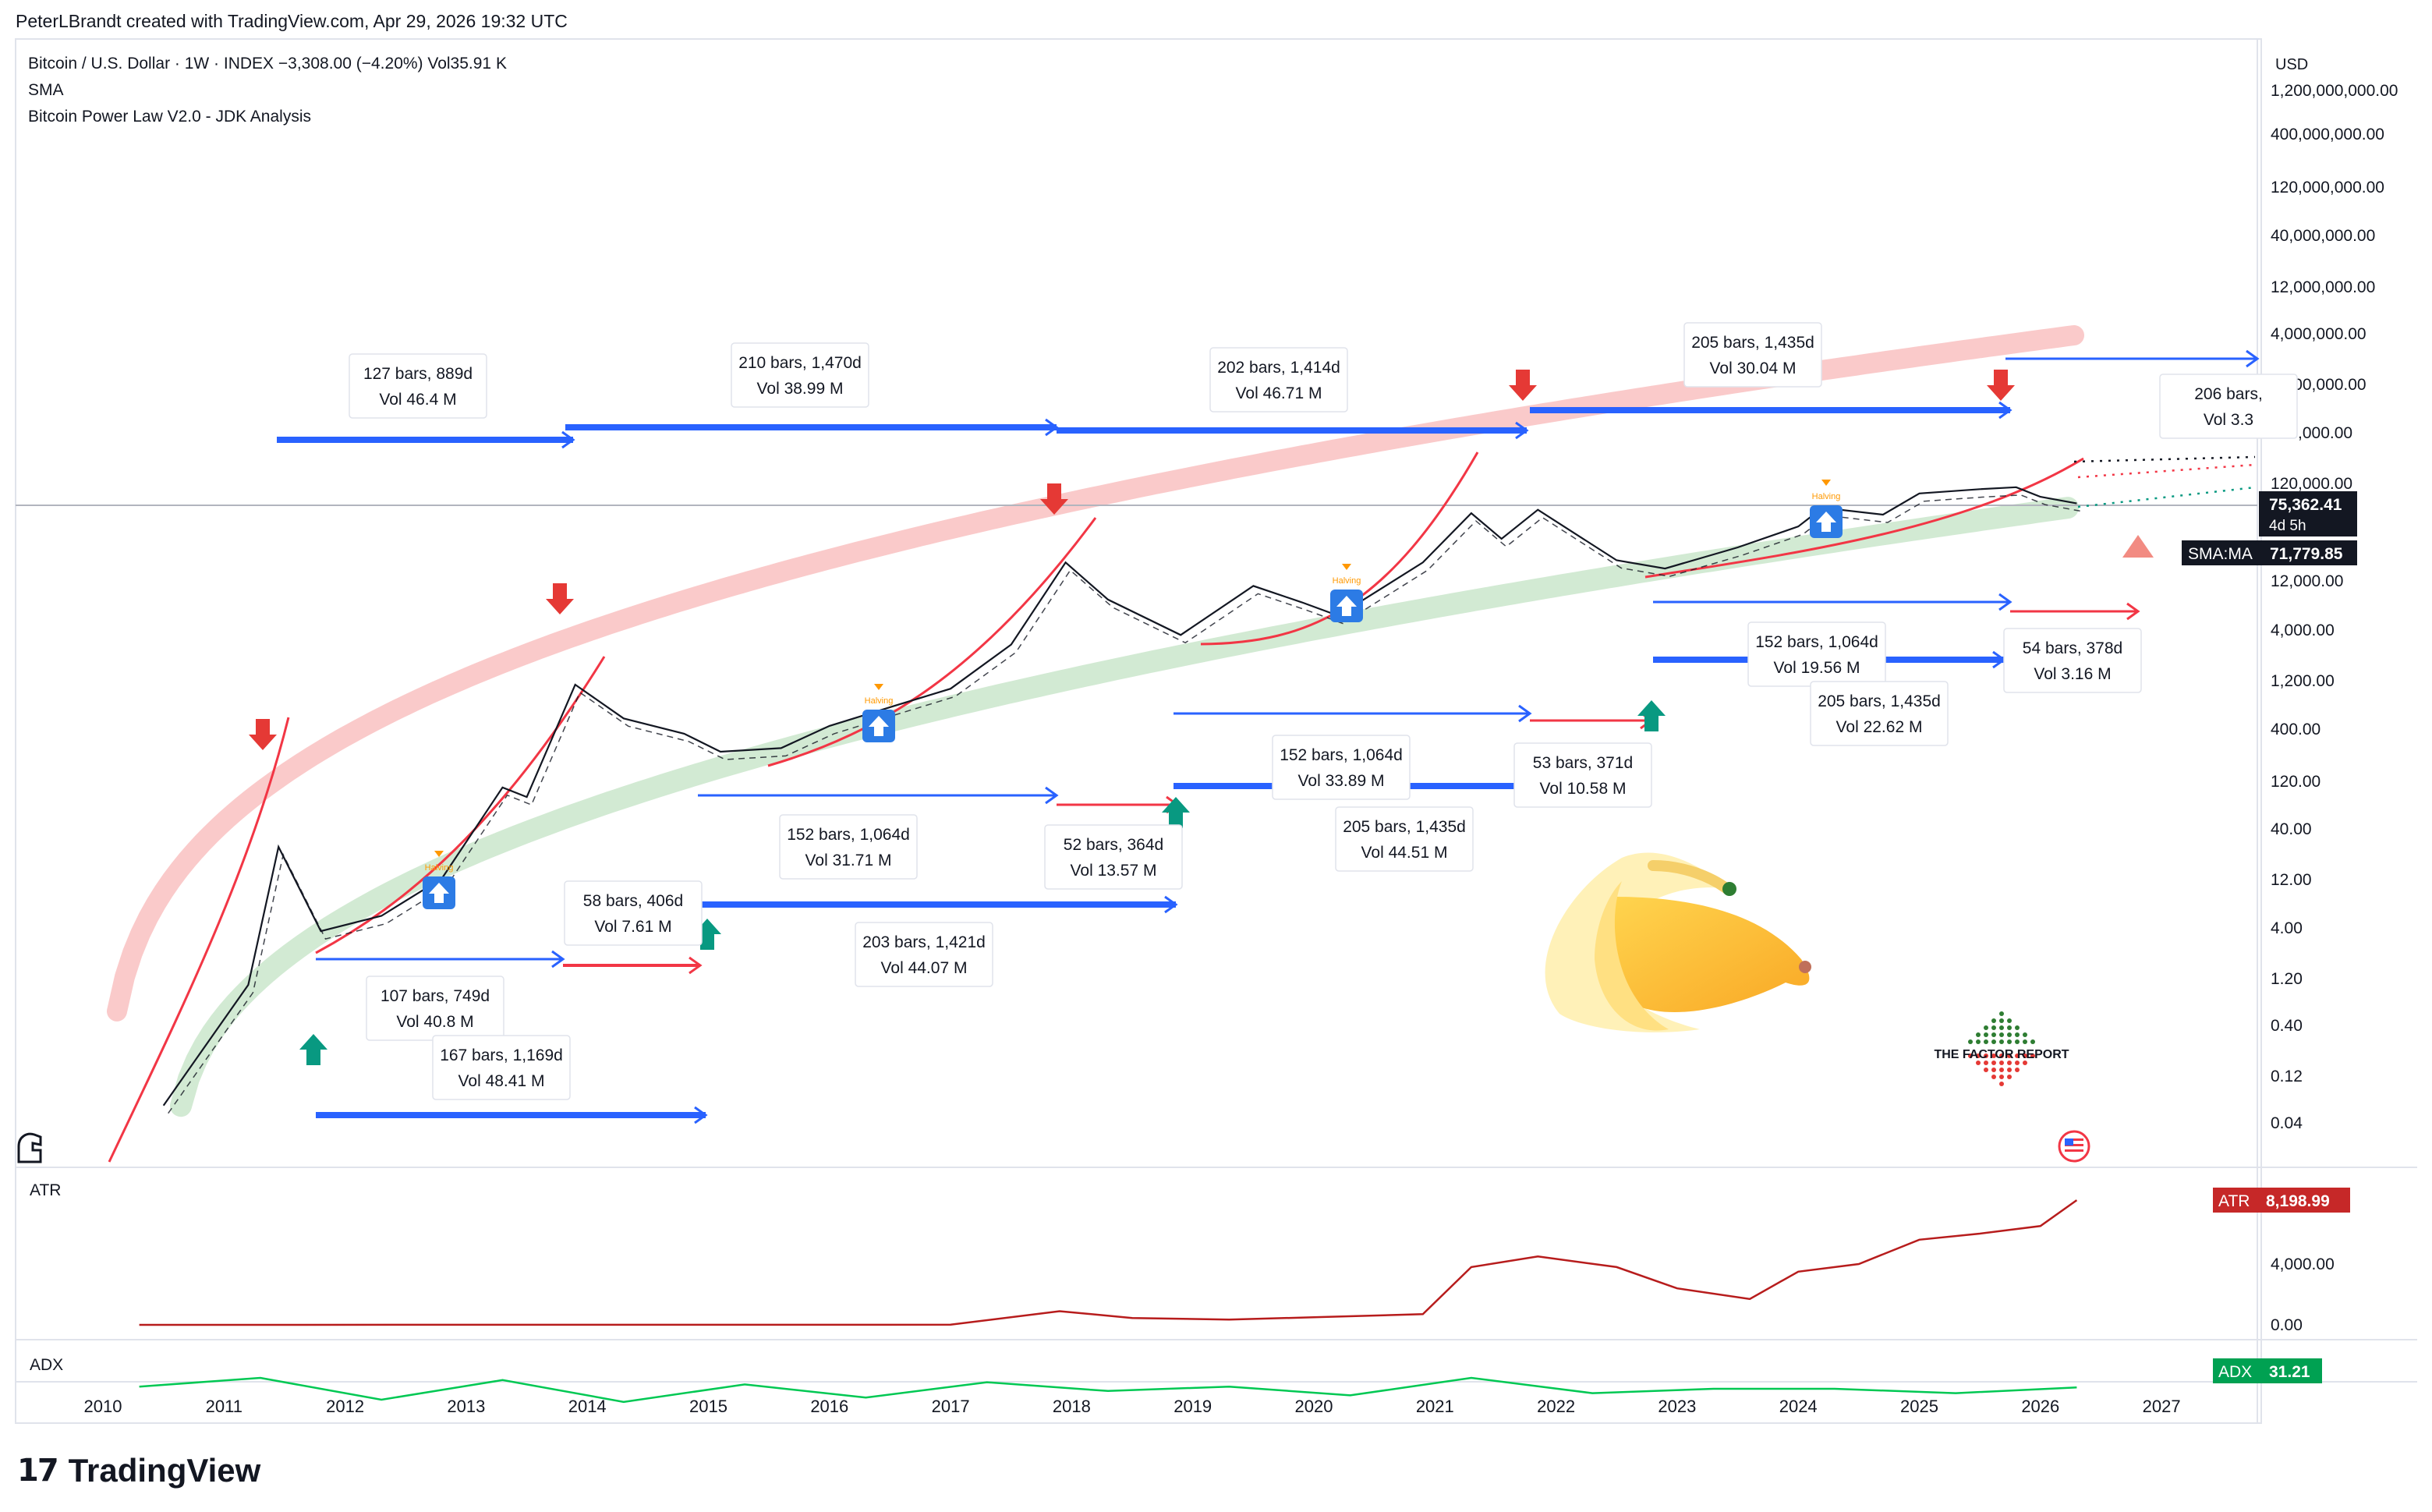 This screenshot has width=2432, height=1512. Describe the element at coordinates (224, 1406) in the screenshot. I see `time-tick-label: 2011` at that location.